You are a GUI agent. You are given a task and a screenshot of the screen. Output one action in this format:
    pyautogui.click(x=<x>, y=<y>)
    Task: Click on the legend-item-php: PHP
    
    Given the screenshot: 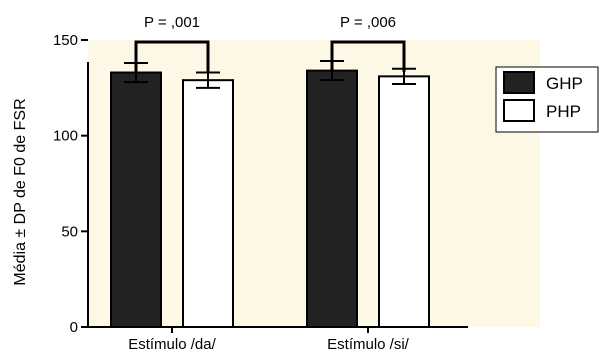 What is the action you would take?
    pyautogui.click(x=542, y=110)
    